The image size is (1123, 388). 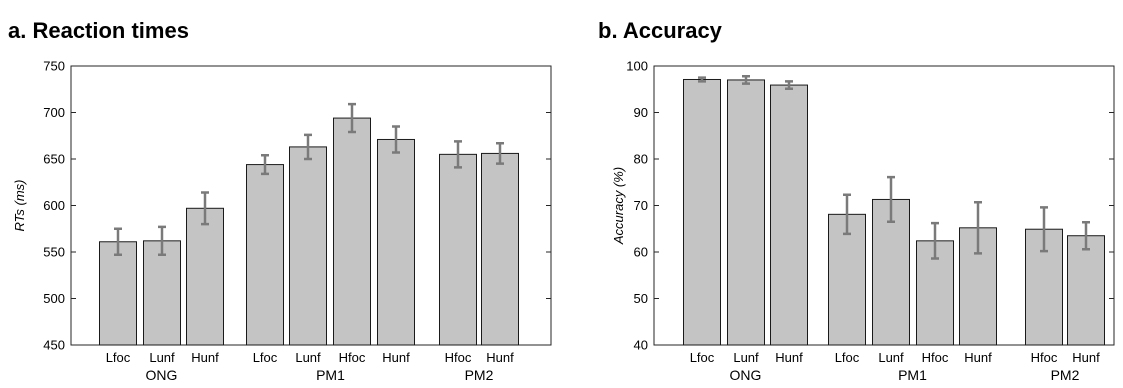 What do you see at coordinates (641, 205) in the screenshot?
I see `y-tick-label: 70` at bounding box center [641, 205].